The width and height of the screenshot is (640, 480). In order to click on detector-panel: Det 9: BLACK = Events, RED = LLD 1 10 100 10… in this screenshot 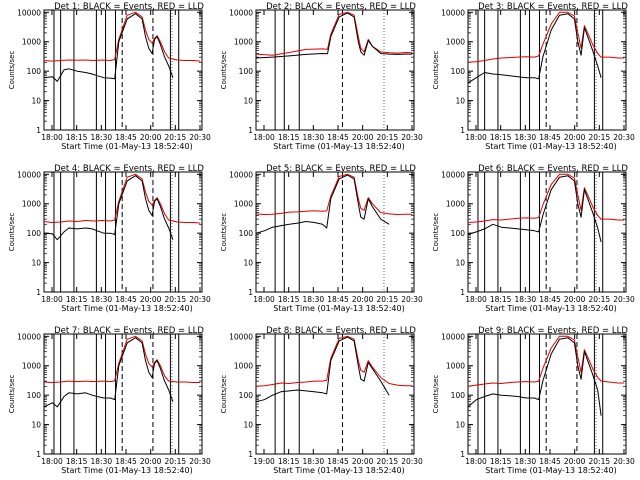, I will do `click(533, 400)`.